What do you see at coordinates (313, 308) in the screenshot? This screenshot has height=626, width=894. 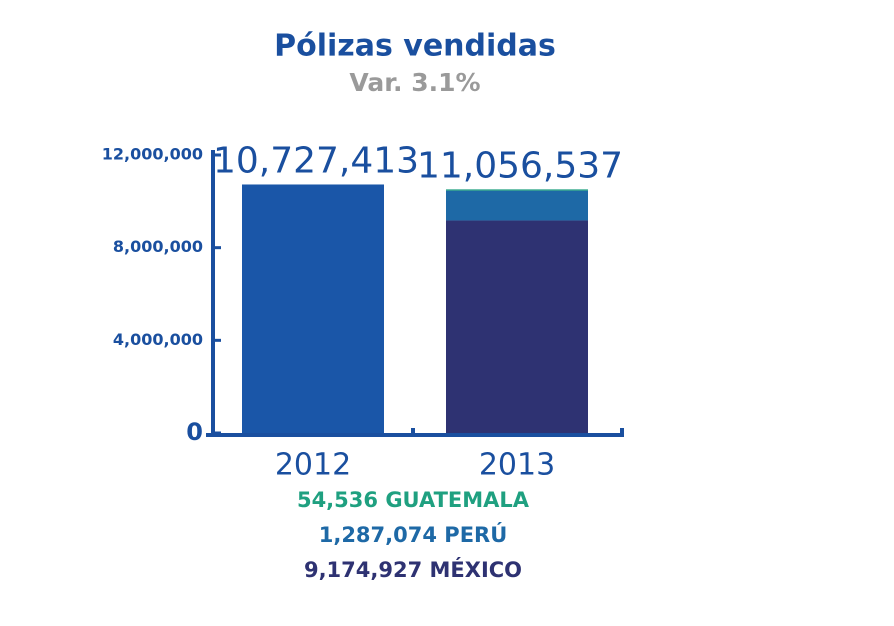 I see `bar` at bounding box center [313, 308].